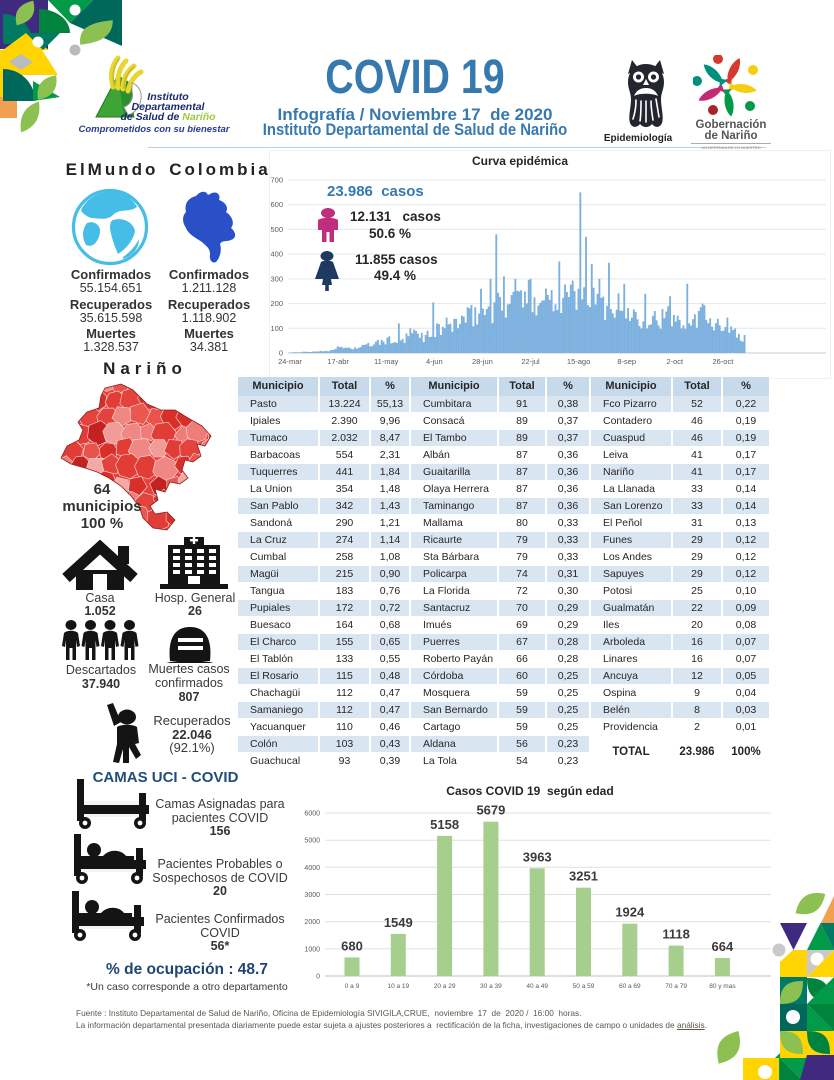  What do you see at coordinates (722, 986) in the screenshot?
I see `svg-text: 80 y mas` at bounding box center [722, 986].